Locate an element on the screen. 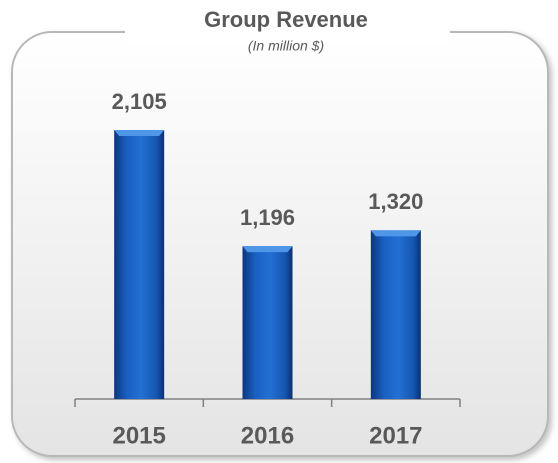 This screenshot has width=558, height=463. value-label: 2,105 is located at coordinates (139, 101).